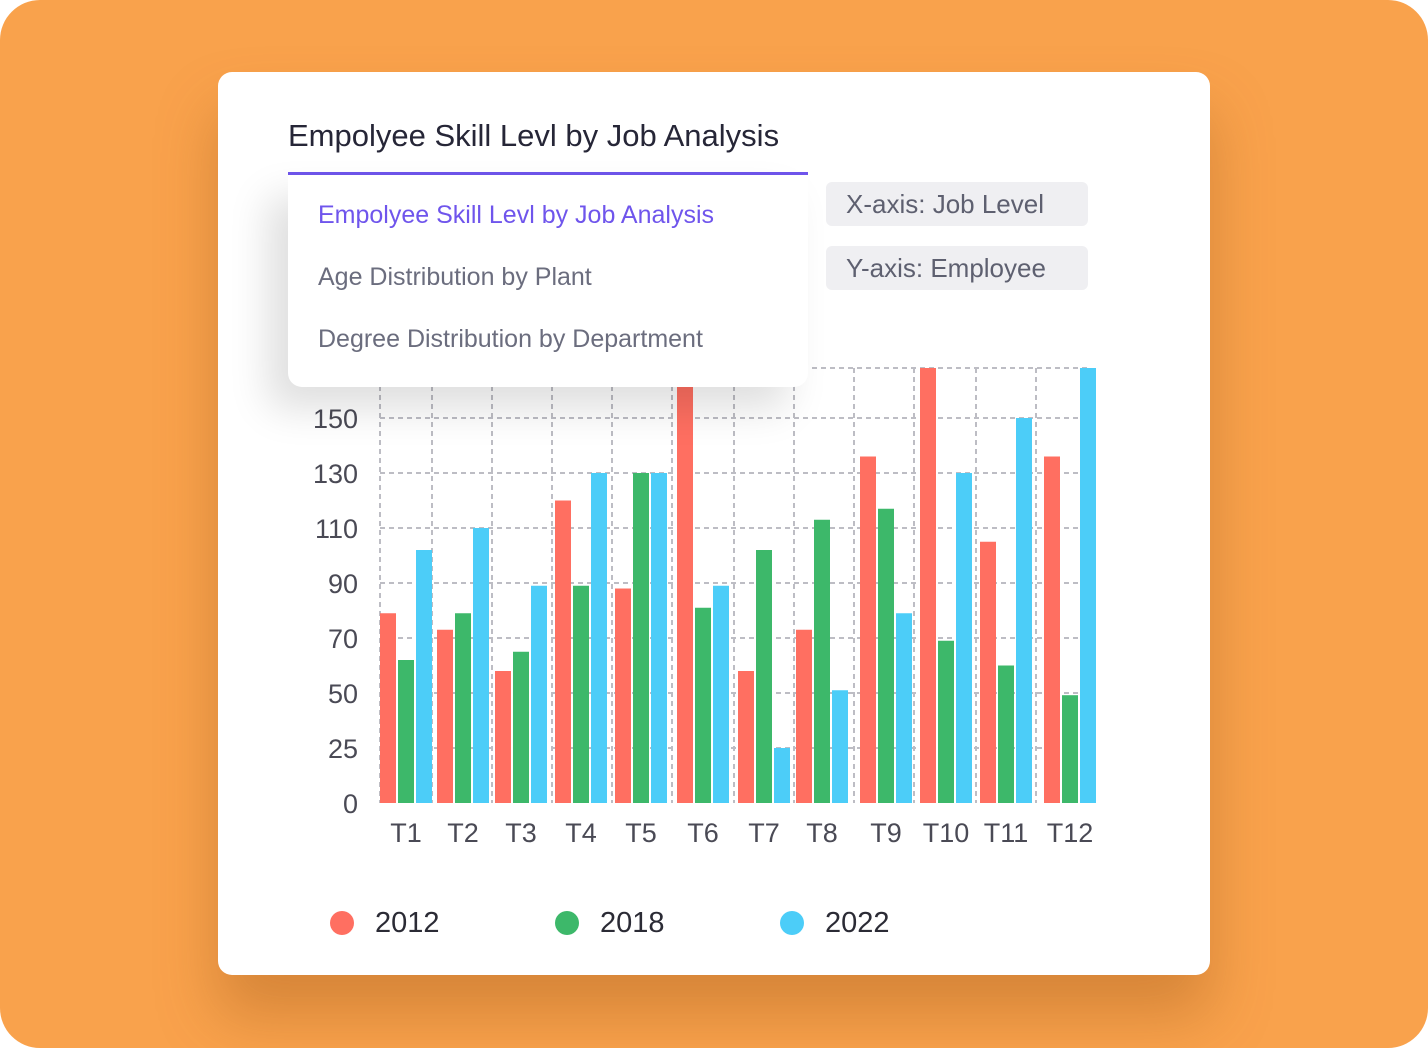  What do you see at coordinates (659, 638) in the screenshot?
I see `bar-2022-T5` at bounding box center [659, 638].